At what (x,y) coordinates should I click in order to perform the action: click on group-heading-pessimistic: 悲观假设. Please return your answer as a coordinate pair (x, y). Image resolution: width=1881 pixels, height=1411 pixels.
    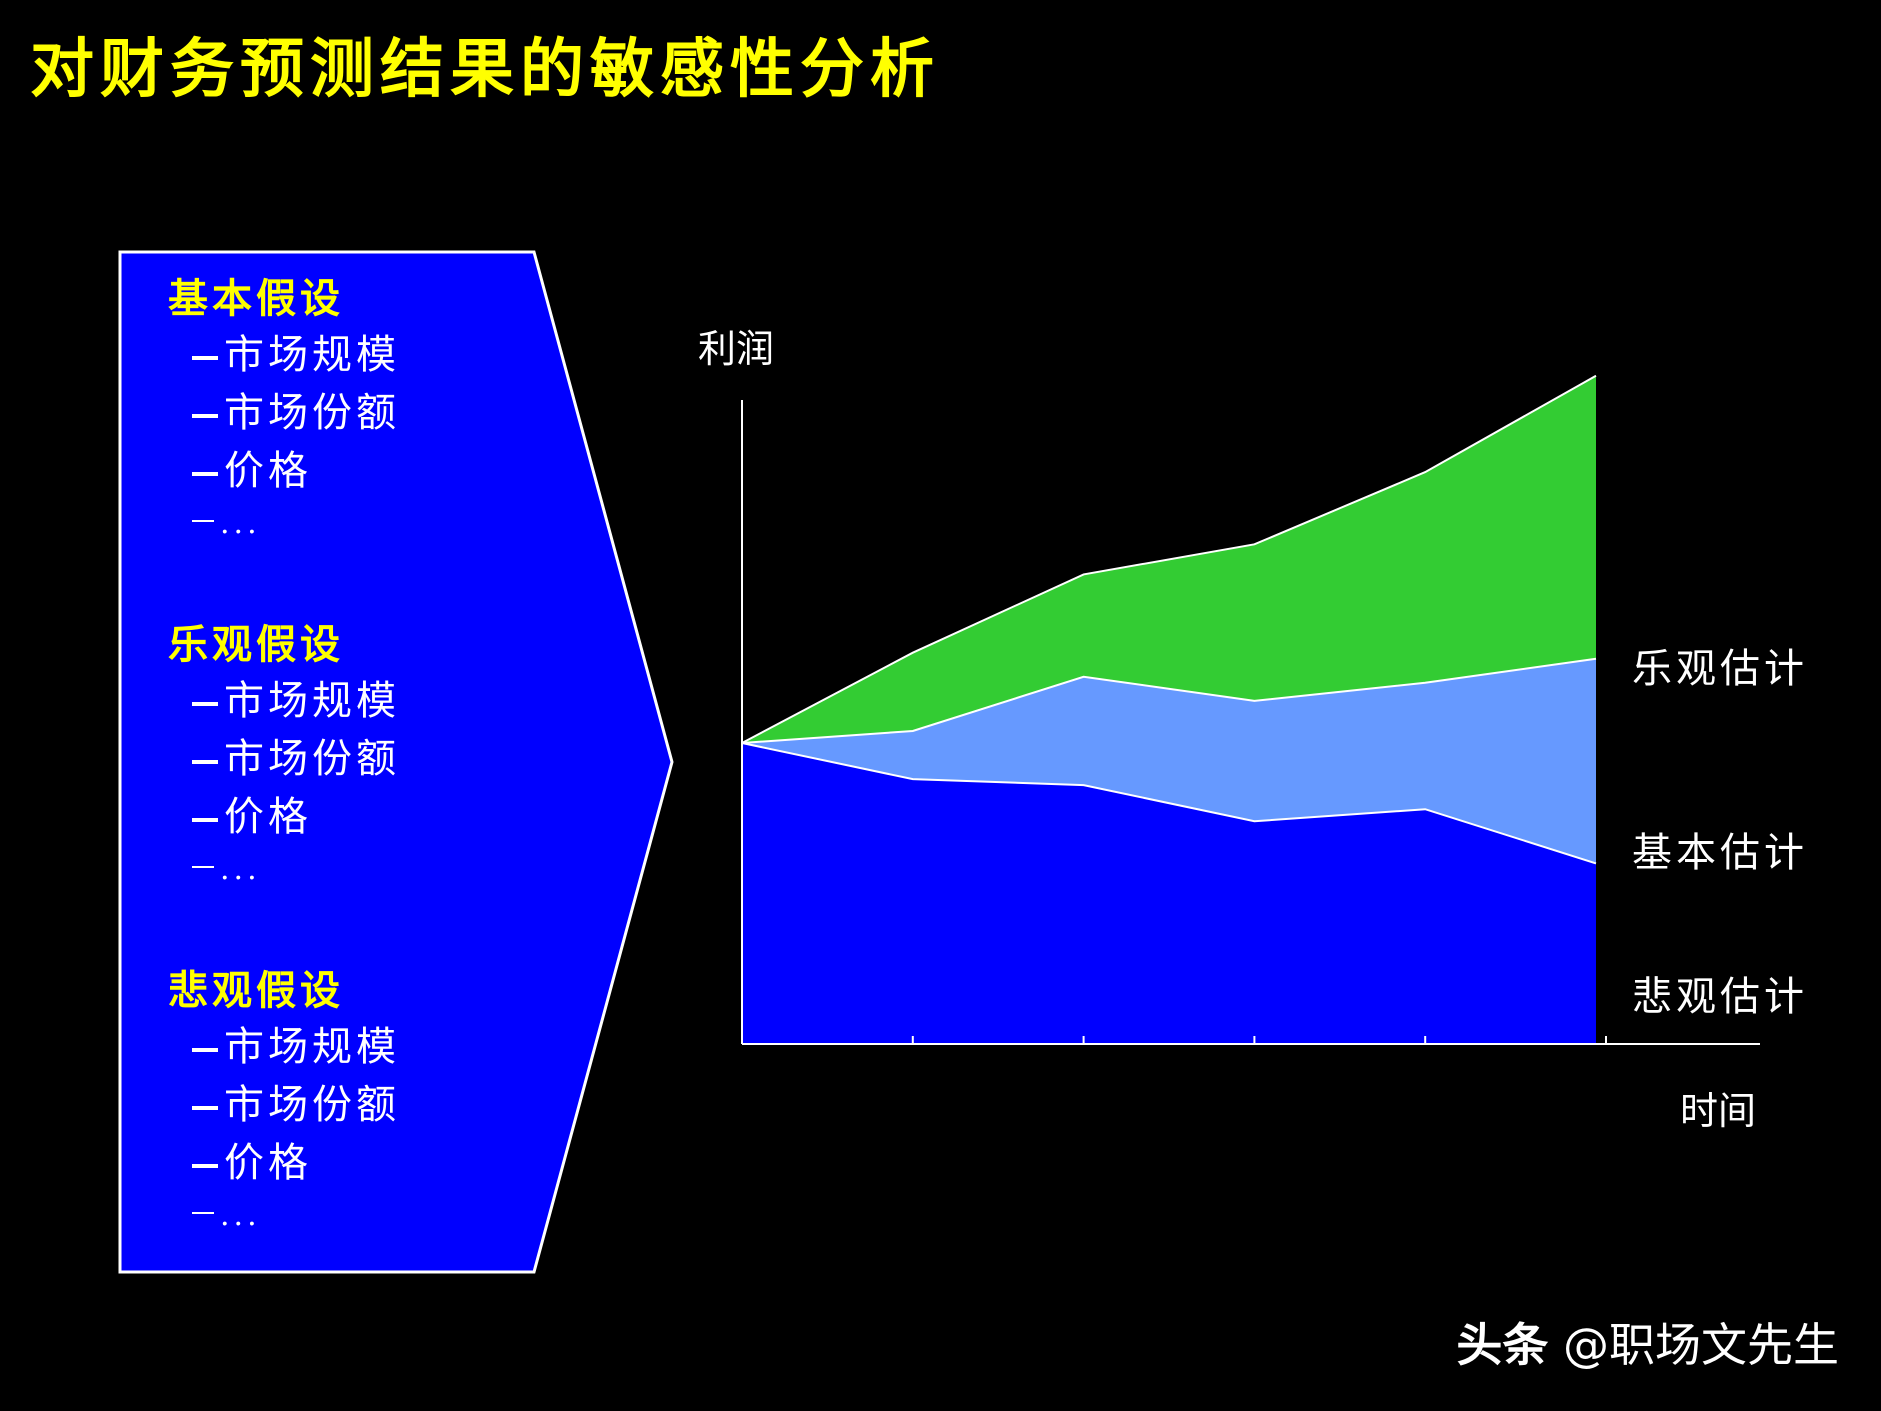
    Looking at the image, I should click on (256, 990).